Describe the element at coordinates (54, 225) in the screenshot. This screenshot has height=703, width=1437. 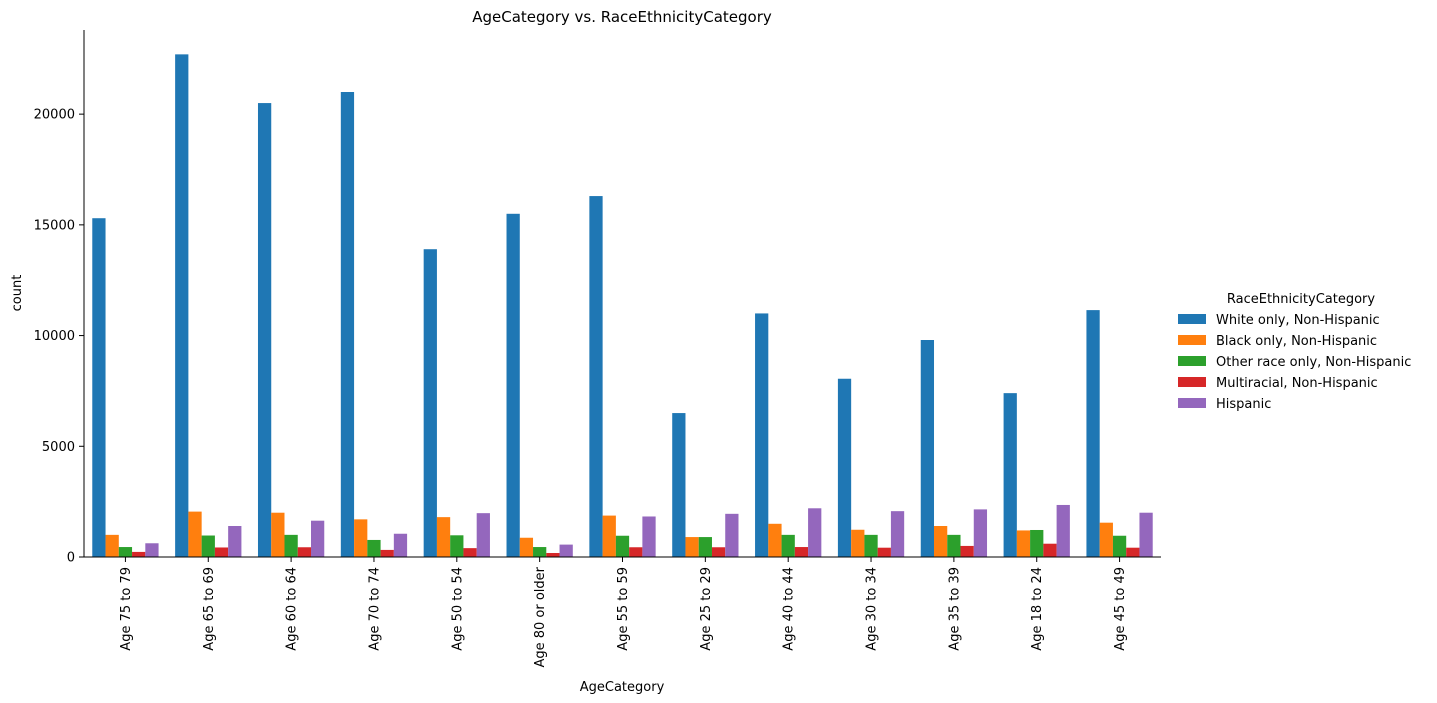
I see `y-tick-label-3: 15000` at that location.